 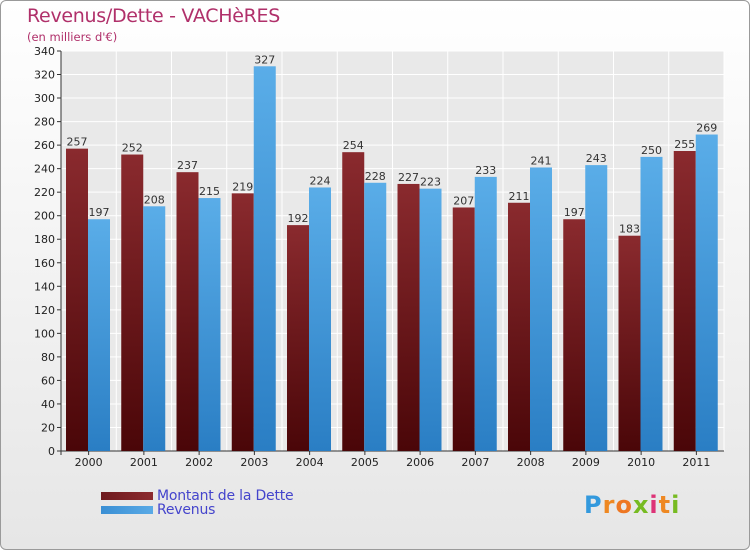 What do you see at coordinates (706, 128) in the screenshot?
I see `data-label-revenus: 269` at bounding box center [706, 128].